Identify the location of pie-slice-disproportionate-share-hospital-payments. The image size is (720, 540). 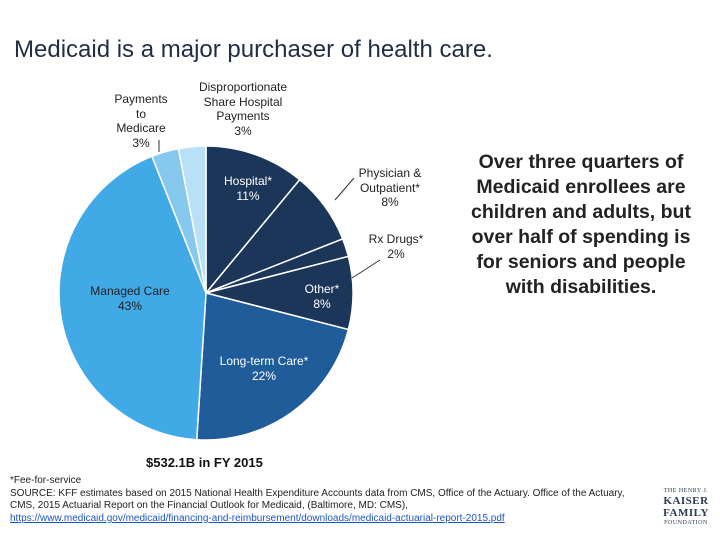
(192, 219).